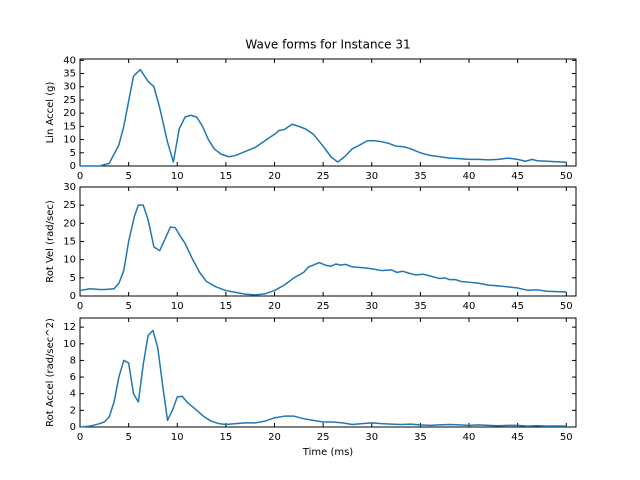 The height and width of the screenshot is (480, 640). Describe the element at coordinates (50, 113) in the screenshot. I see `y-axis-label: Lin Accel (g)` at that location.